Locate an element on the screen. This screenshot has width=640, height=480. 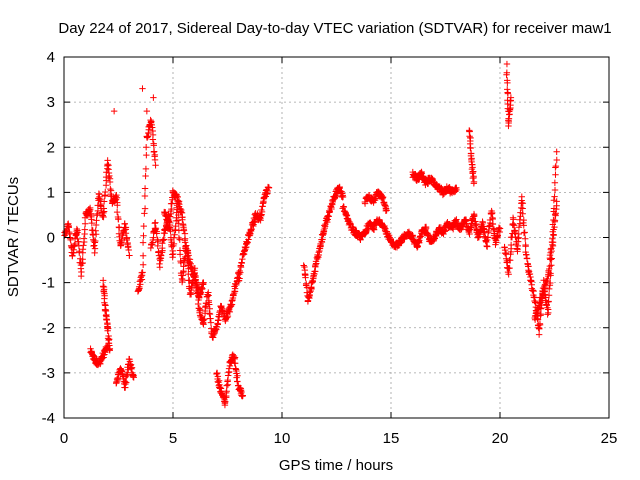
y-tick-label: 2 is located at coordinates (51, 147).